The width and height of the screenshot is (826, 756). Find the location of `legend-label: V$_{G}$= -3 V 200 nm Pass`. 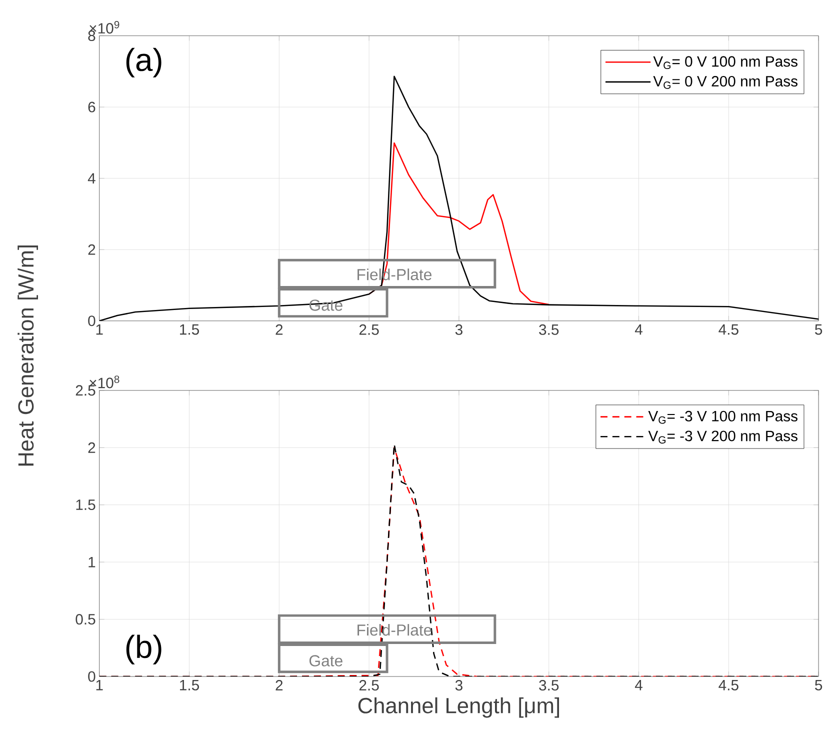

legend-label: V$_{G}$= -3 V 200 nm Pass is located at coordinates (723, 437).